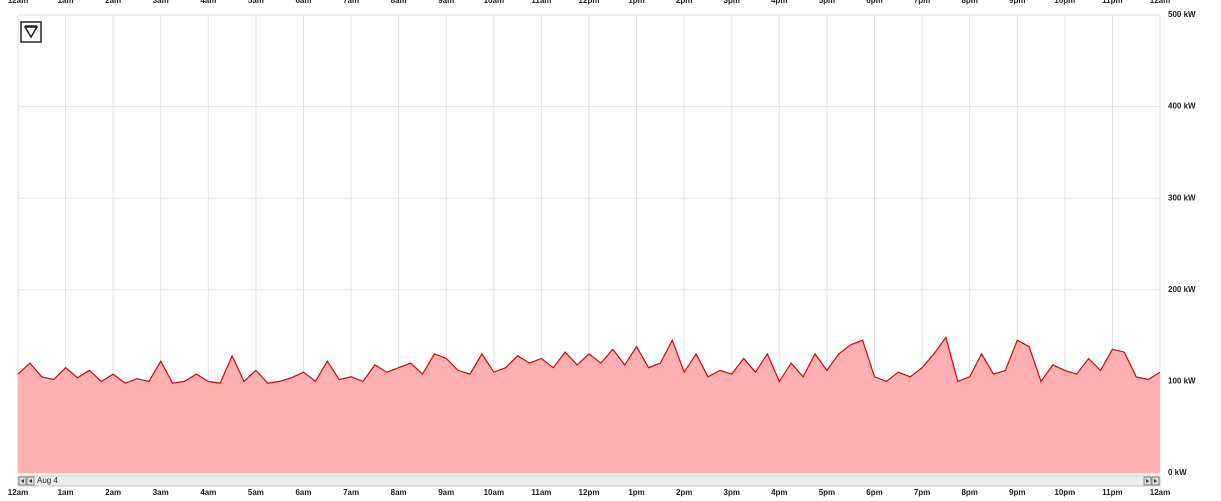  Describe the element at coordinates (589, 481) in the screenshot. I see `scroll-bar` at that location.